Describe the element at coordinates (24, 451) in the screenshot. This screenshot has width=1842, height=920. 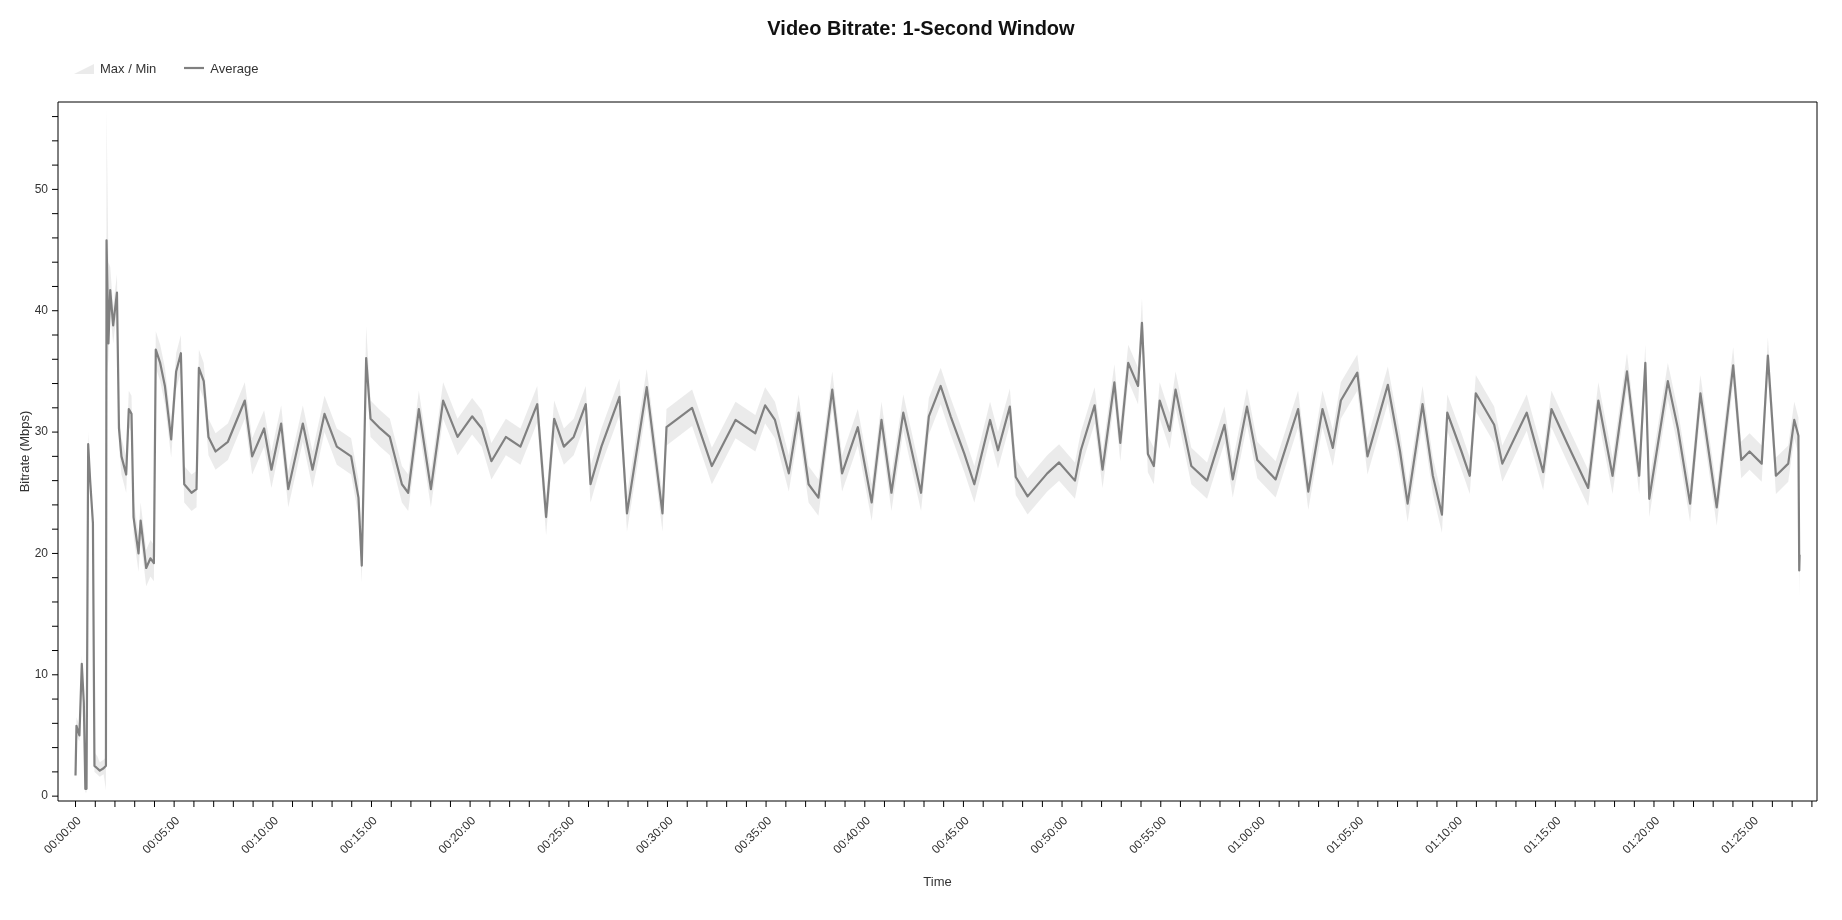
I see `y-axis-title: Bitrate (Mbps)` at that location.